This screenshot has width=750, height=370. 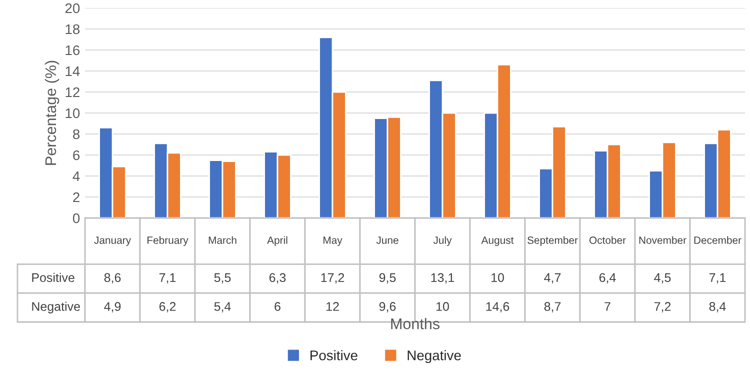 What do you see at coordinates (607, 306) in the screenshot?
I see `data-label: 7` at bounding box center [607, 306].